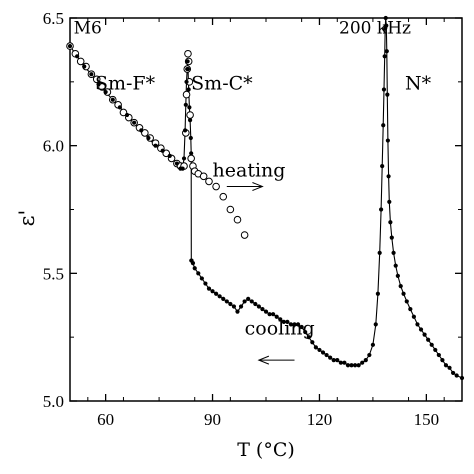  Describe the element at coordinates (320, 419) in the screenshot. I see `x-tick-label: 120` at that location.